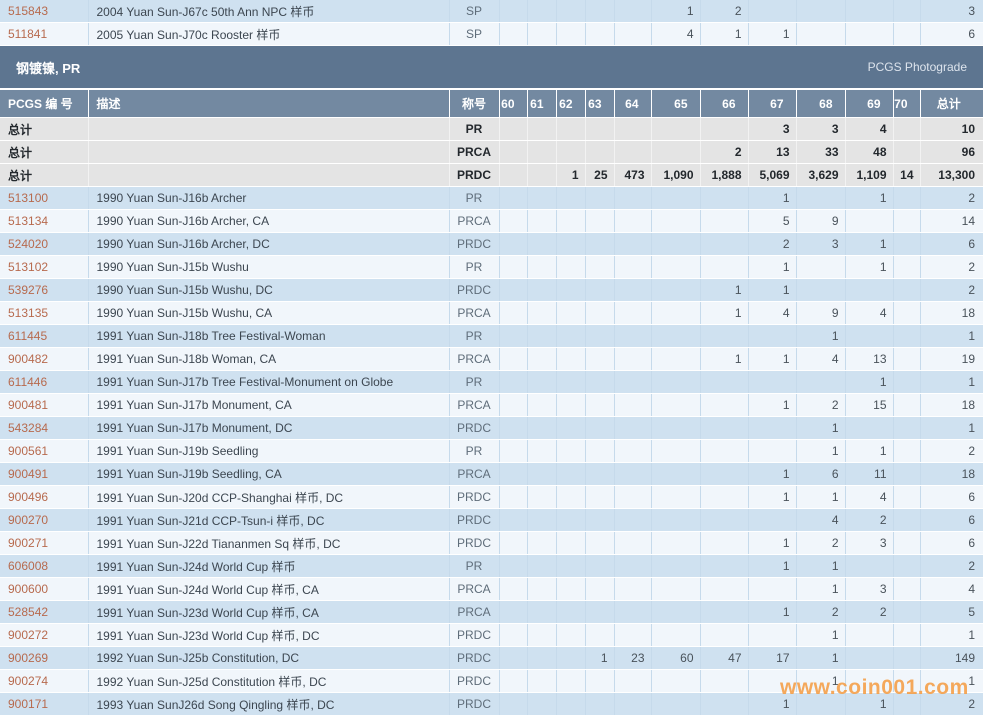  Describe the element at coordinates (633, 103) in the screenshot. I see `column-header-grade-64: 64` at that location.